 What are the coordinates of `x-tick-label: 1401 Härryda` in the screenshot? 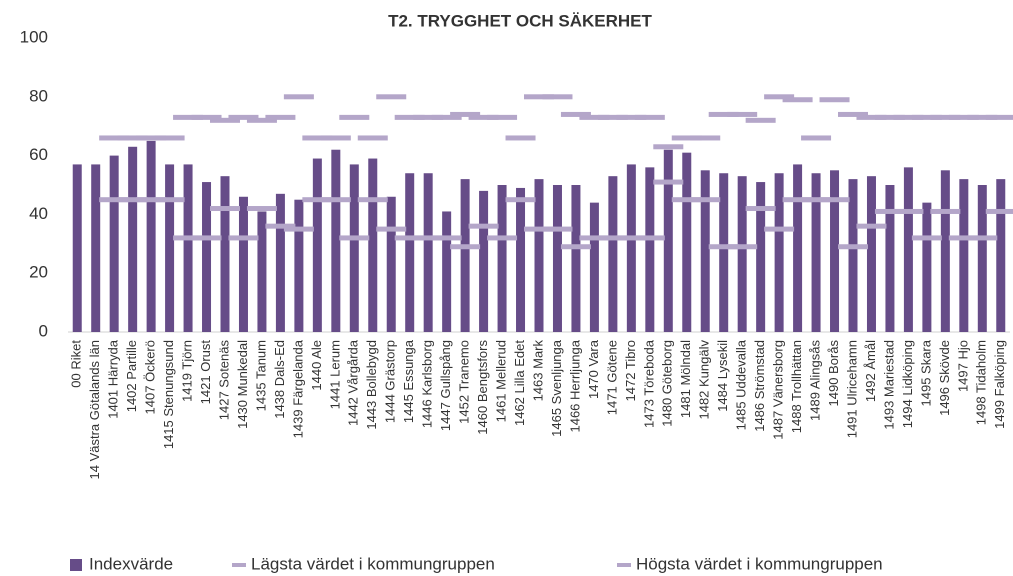 It's located at (113, 379).